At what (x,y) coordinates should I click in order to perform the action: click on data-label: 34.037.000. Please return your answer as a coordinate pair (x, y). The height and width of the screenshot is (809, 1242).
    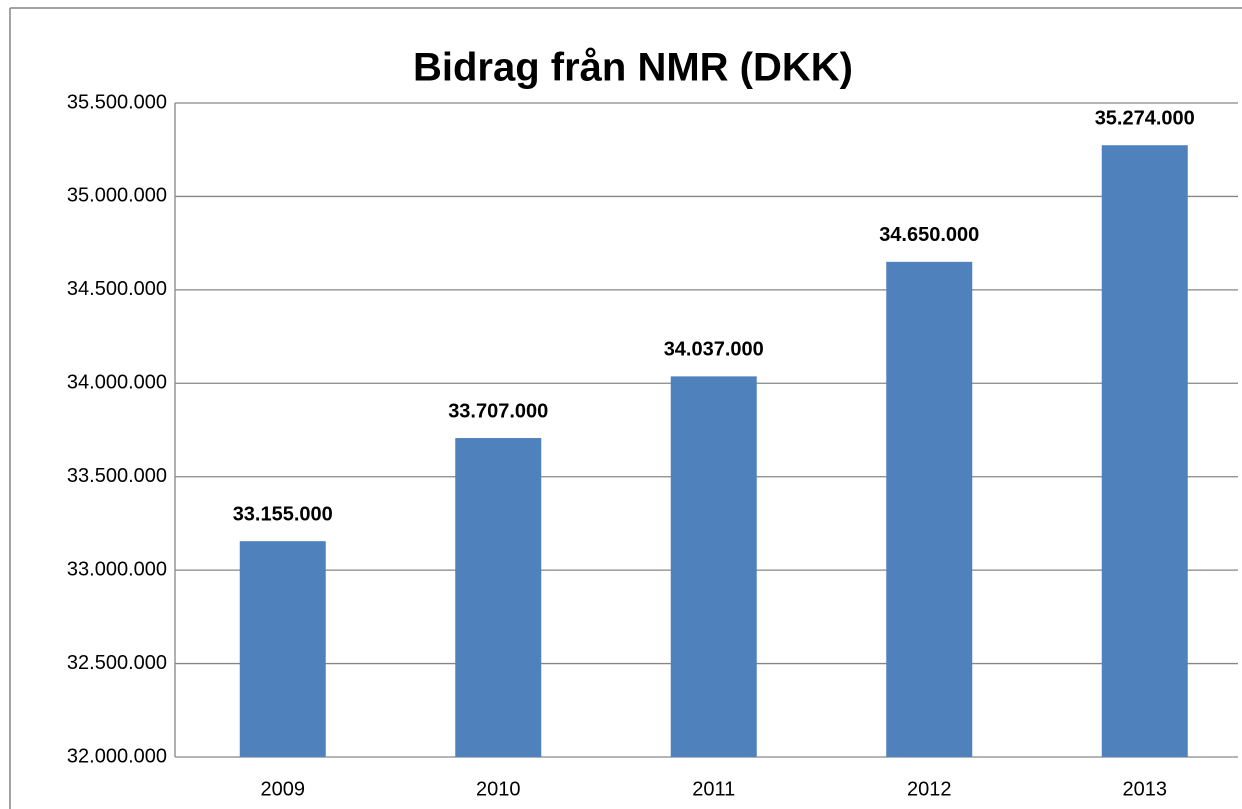
    Looking at the image, I should click on (714, 350).